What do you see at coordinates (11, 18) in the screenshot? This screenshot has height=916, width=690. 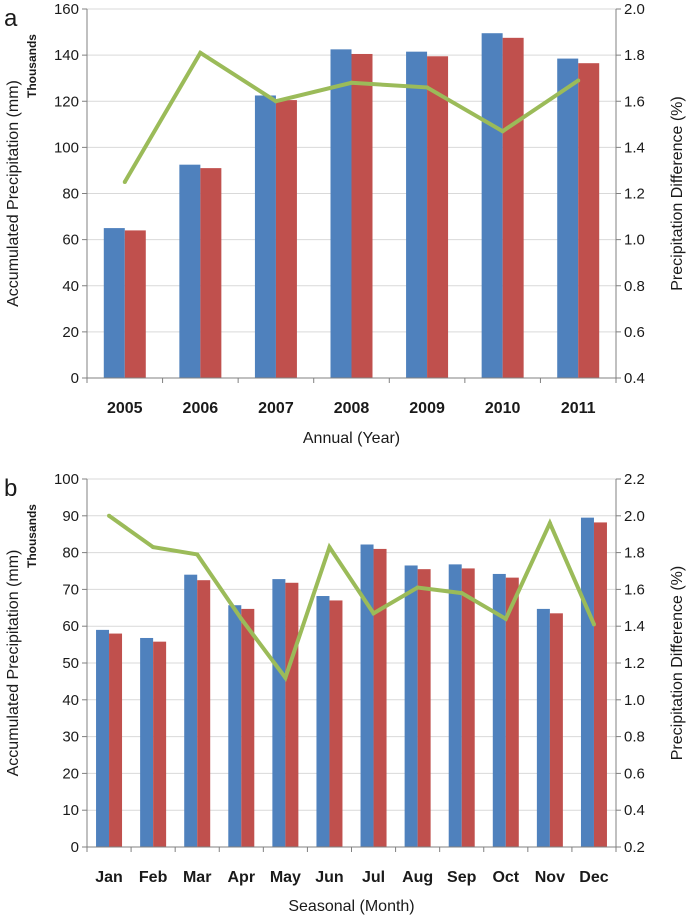 I see `panel-letter: a` at bounding box center [11, 18].